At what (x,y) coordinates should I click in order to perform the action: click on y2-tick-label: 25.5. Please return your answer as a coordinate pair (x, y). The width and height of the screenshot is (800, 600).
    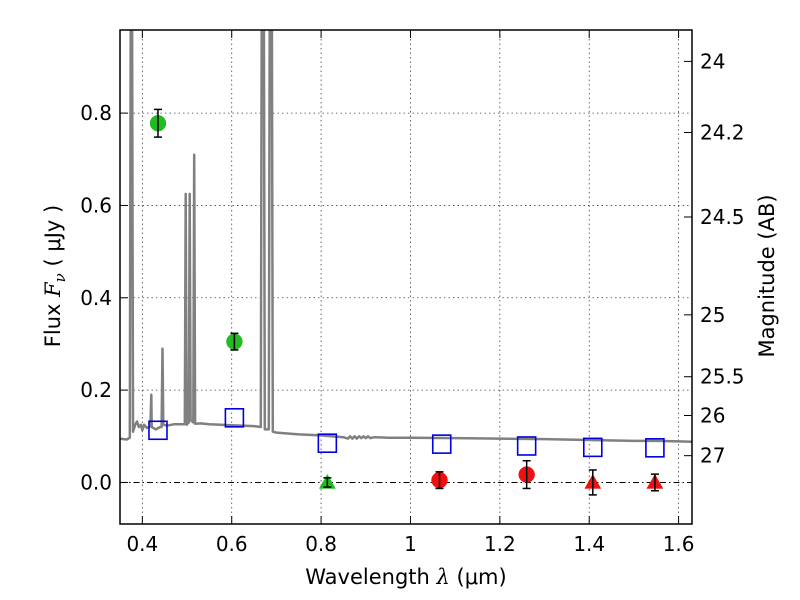
    Looking at the image, I should click on (722, 377).